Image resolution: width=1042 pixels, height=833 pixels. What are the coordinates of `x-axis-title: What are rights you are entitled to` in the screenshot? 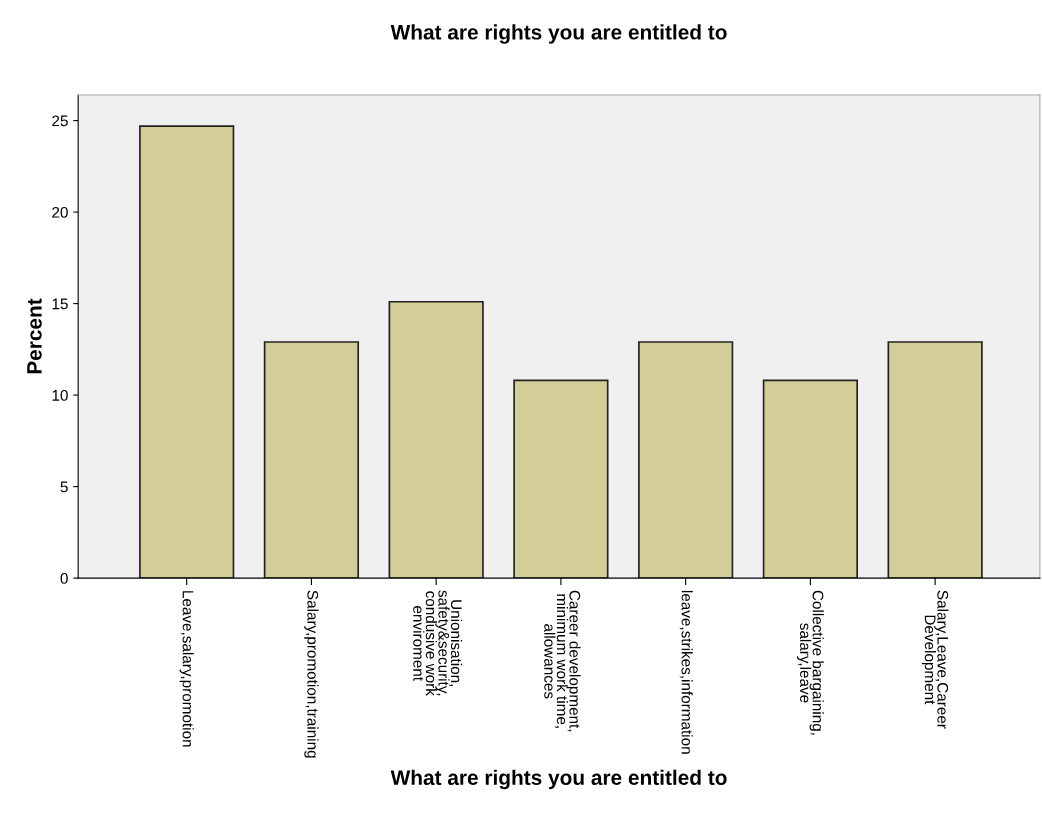 It's located at (558, 779).